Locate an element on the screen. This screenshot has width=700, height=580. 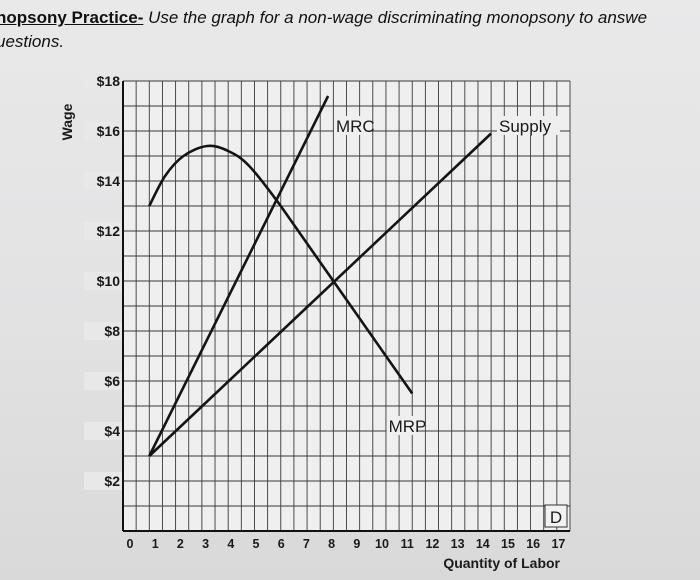
x-tick-label: 0 is located at coordinates (130, 544).